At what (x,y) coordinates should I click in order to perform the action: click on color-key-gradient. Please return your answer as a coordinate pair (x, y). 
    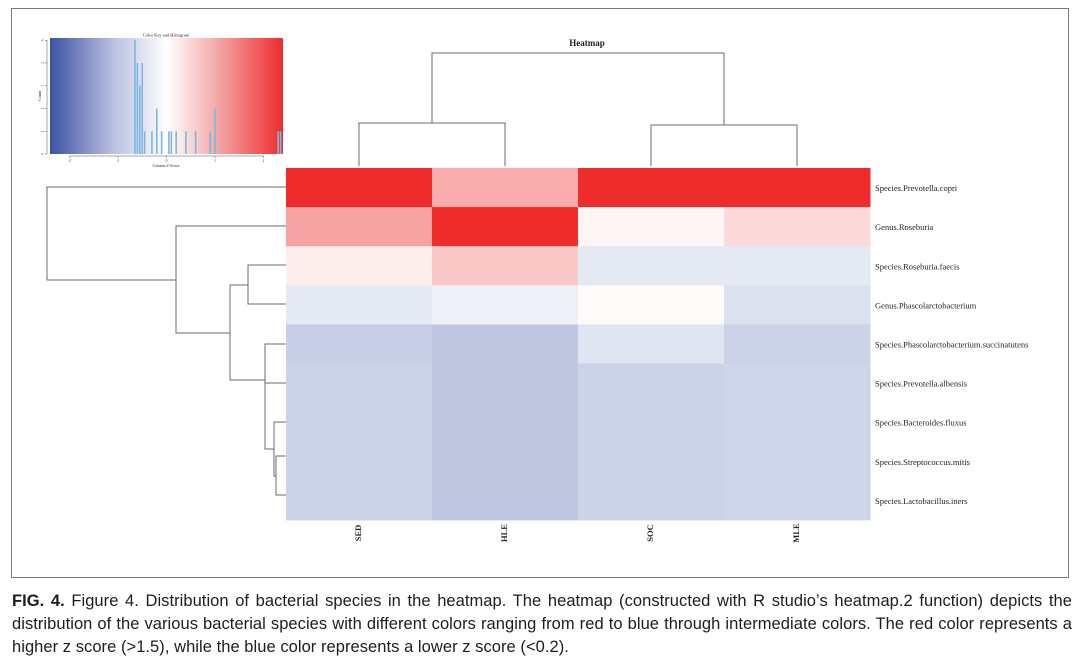
    Looking at the image, I should click on (166, 96).